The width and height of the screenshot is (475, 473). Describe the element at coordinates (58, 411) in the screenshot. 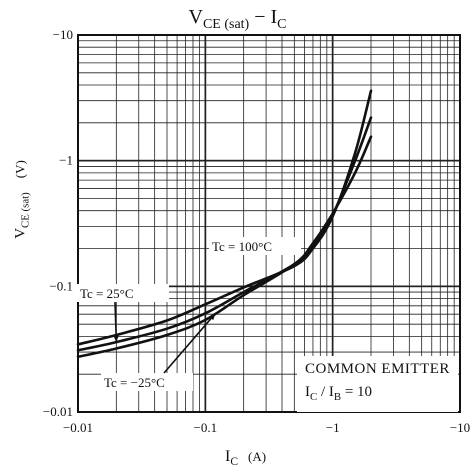

I see `y-tick-label: −0.01` at that location.